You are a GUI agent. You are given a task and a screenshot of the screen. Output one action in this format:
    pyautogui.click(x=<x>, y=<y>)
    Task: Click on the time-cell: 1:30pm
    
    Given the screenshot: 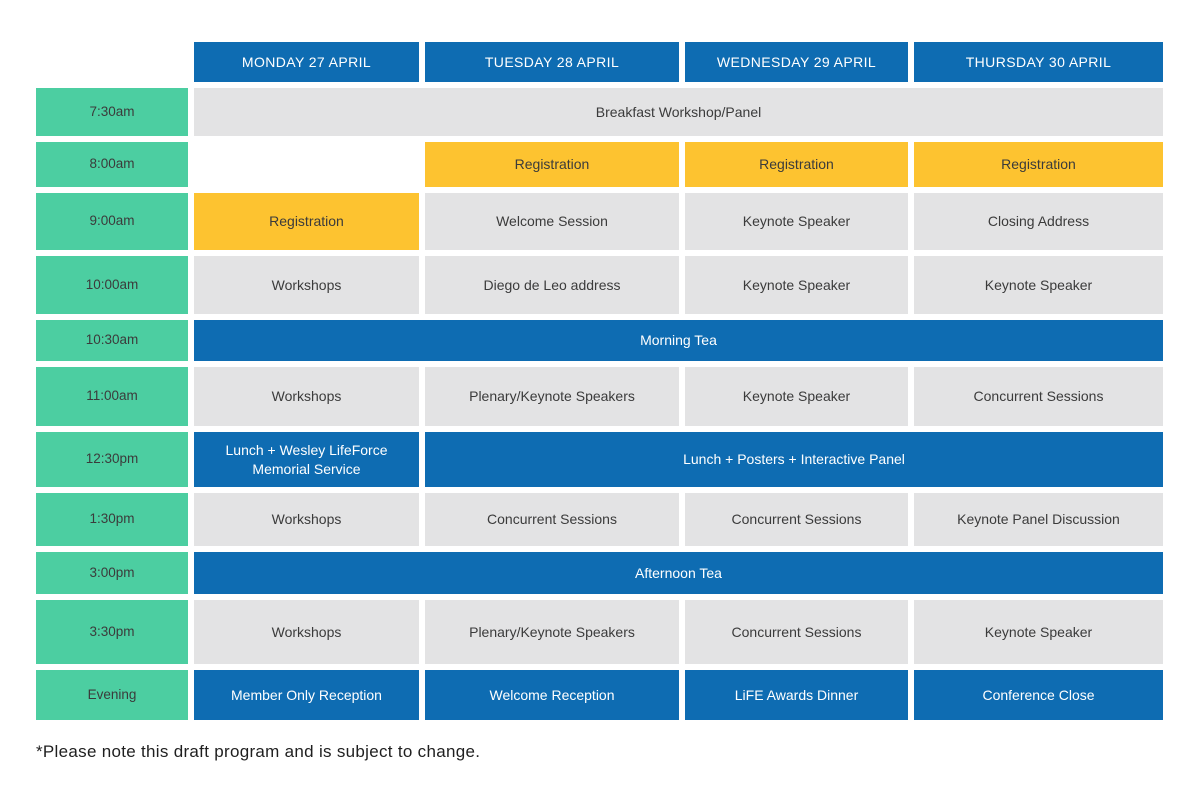 What is the action you would take?
    pyautogui.click(x=112, y=519)
    